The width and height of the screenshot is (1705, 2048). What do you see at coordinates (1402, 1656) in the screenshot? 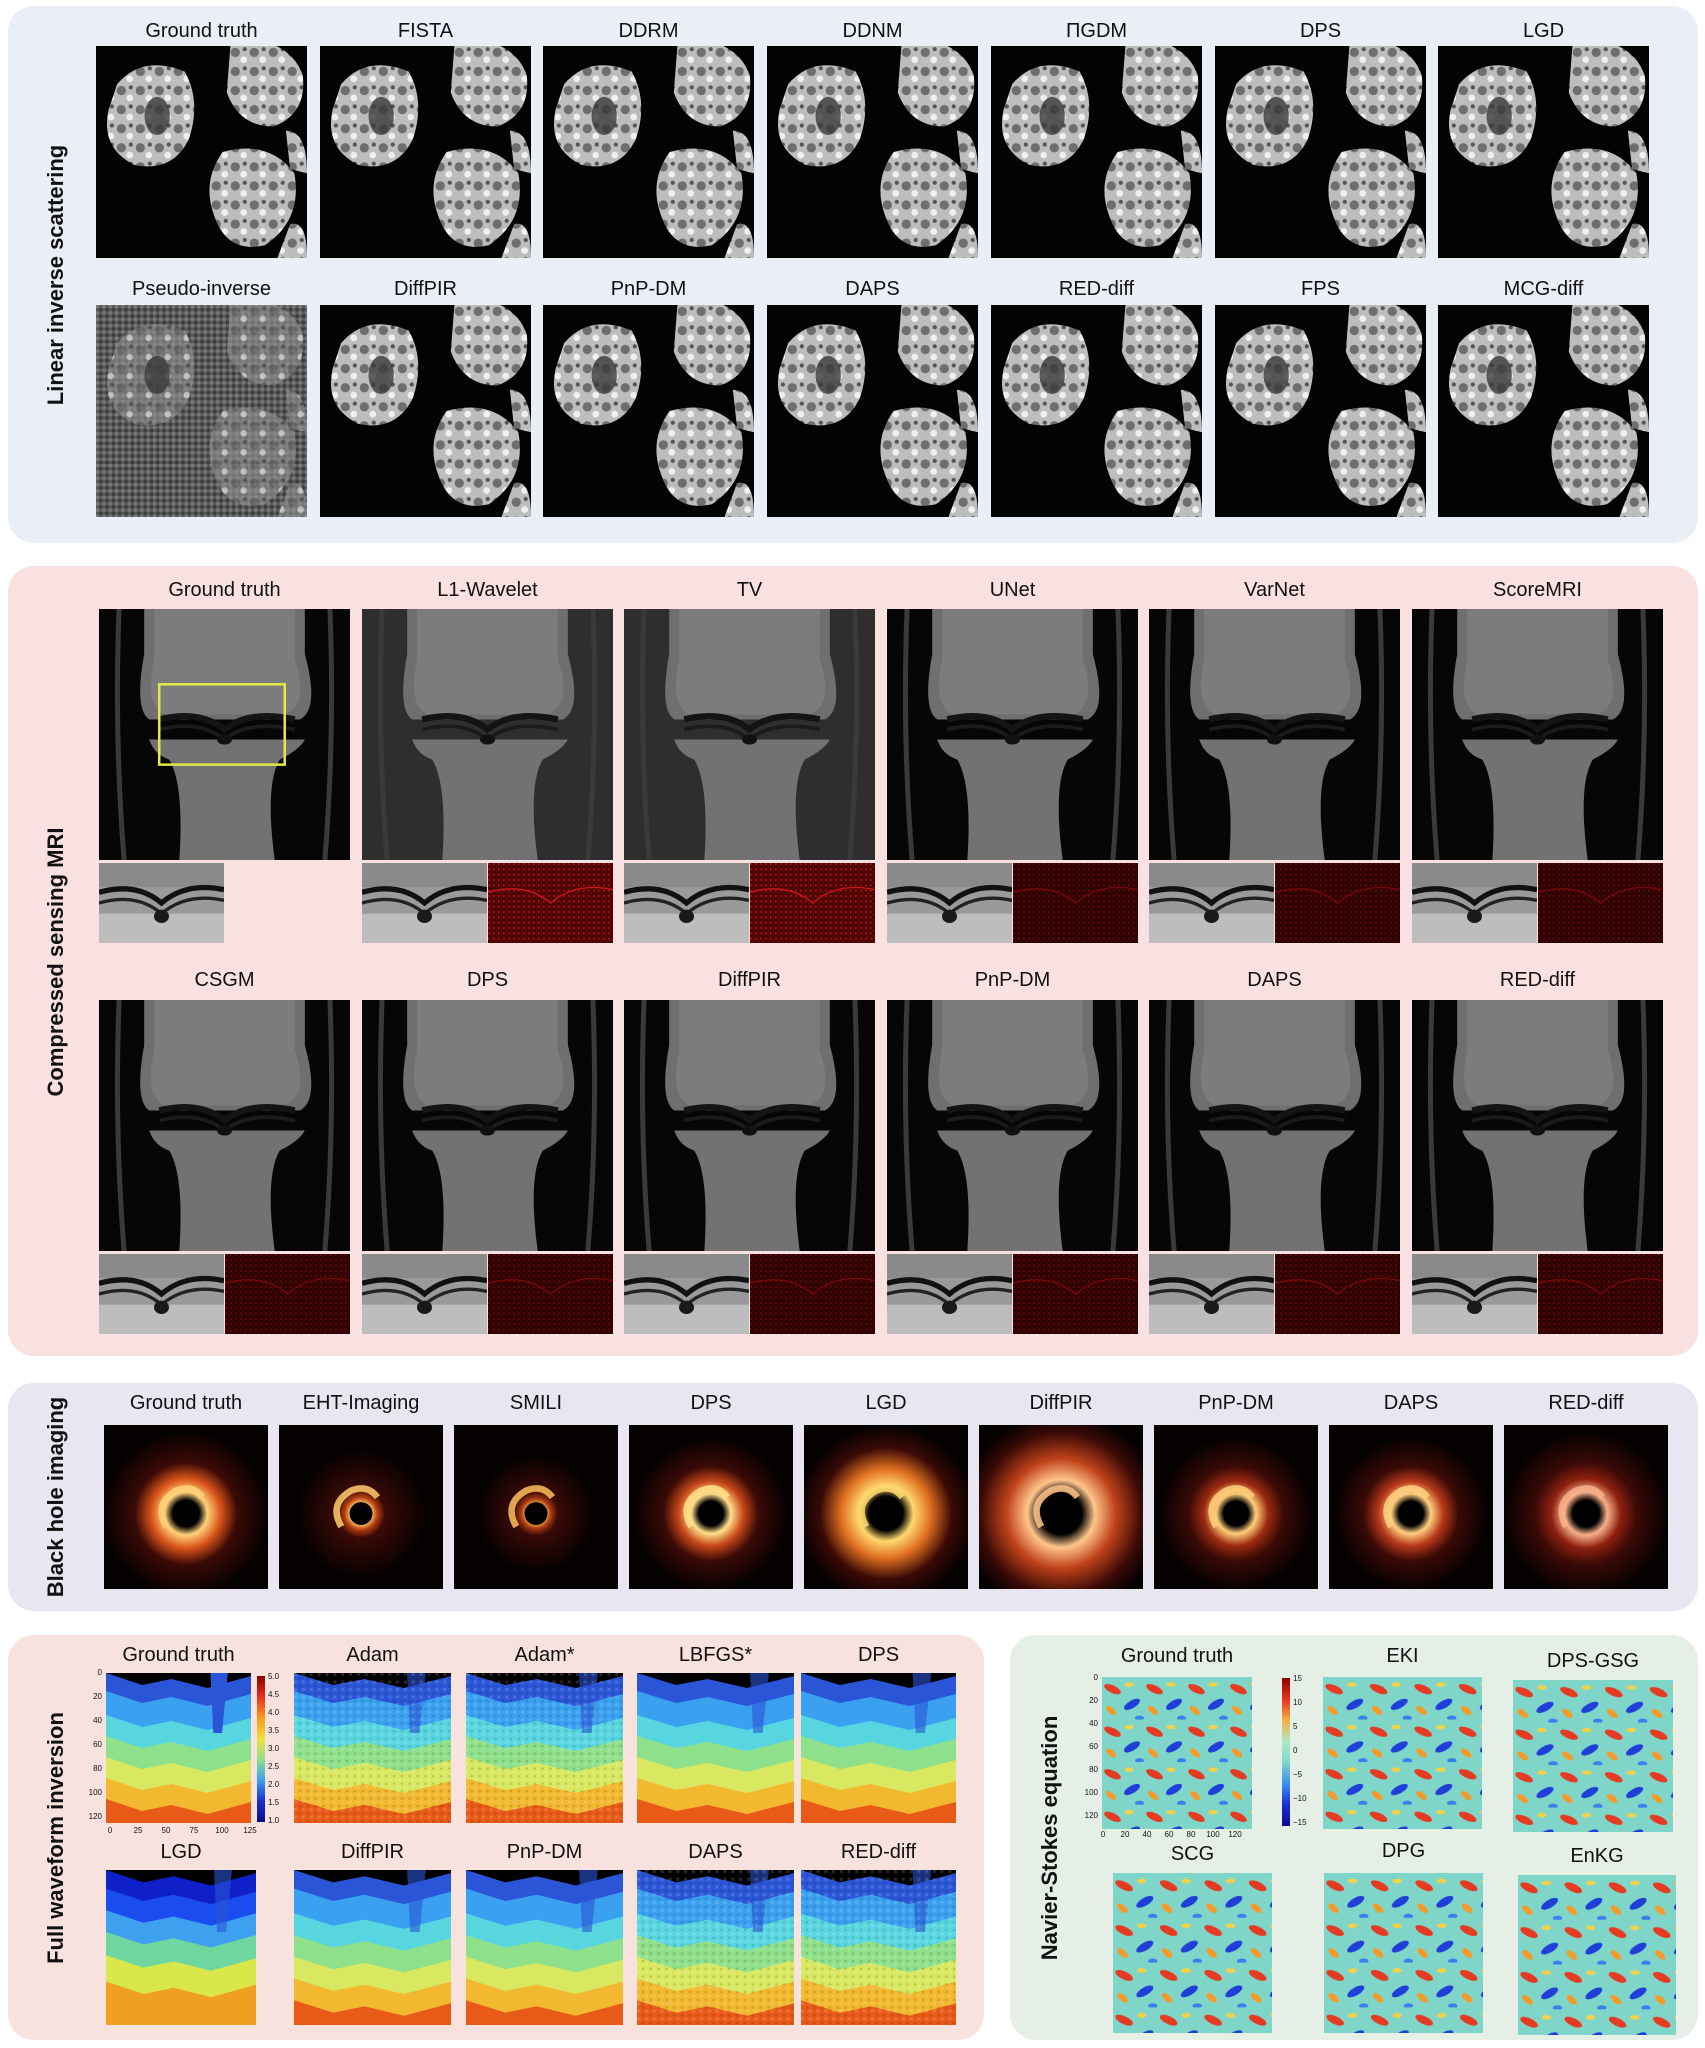
I see `ns-method-label: EKI` at bounding box center [1402, 1656].